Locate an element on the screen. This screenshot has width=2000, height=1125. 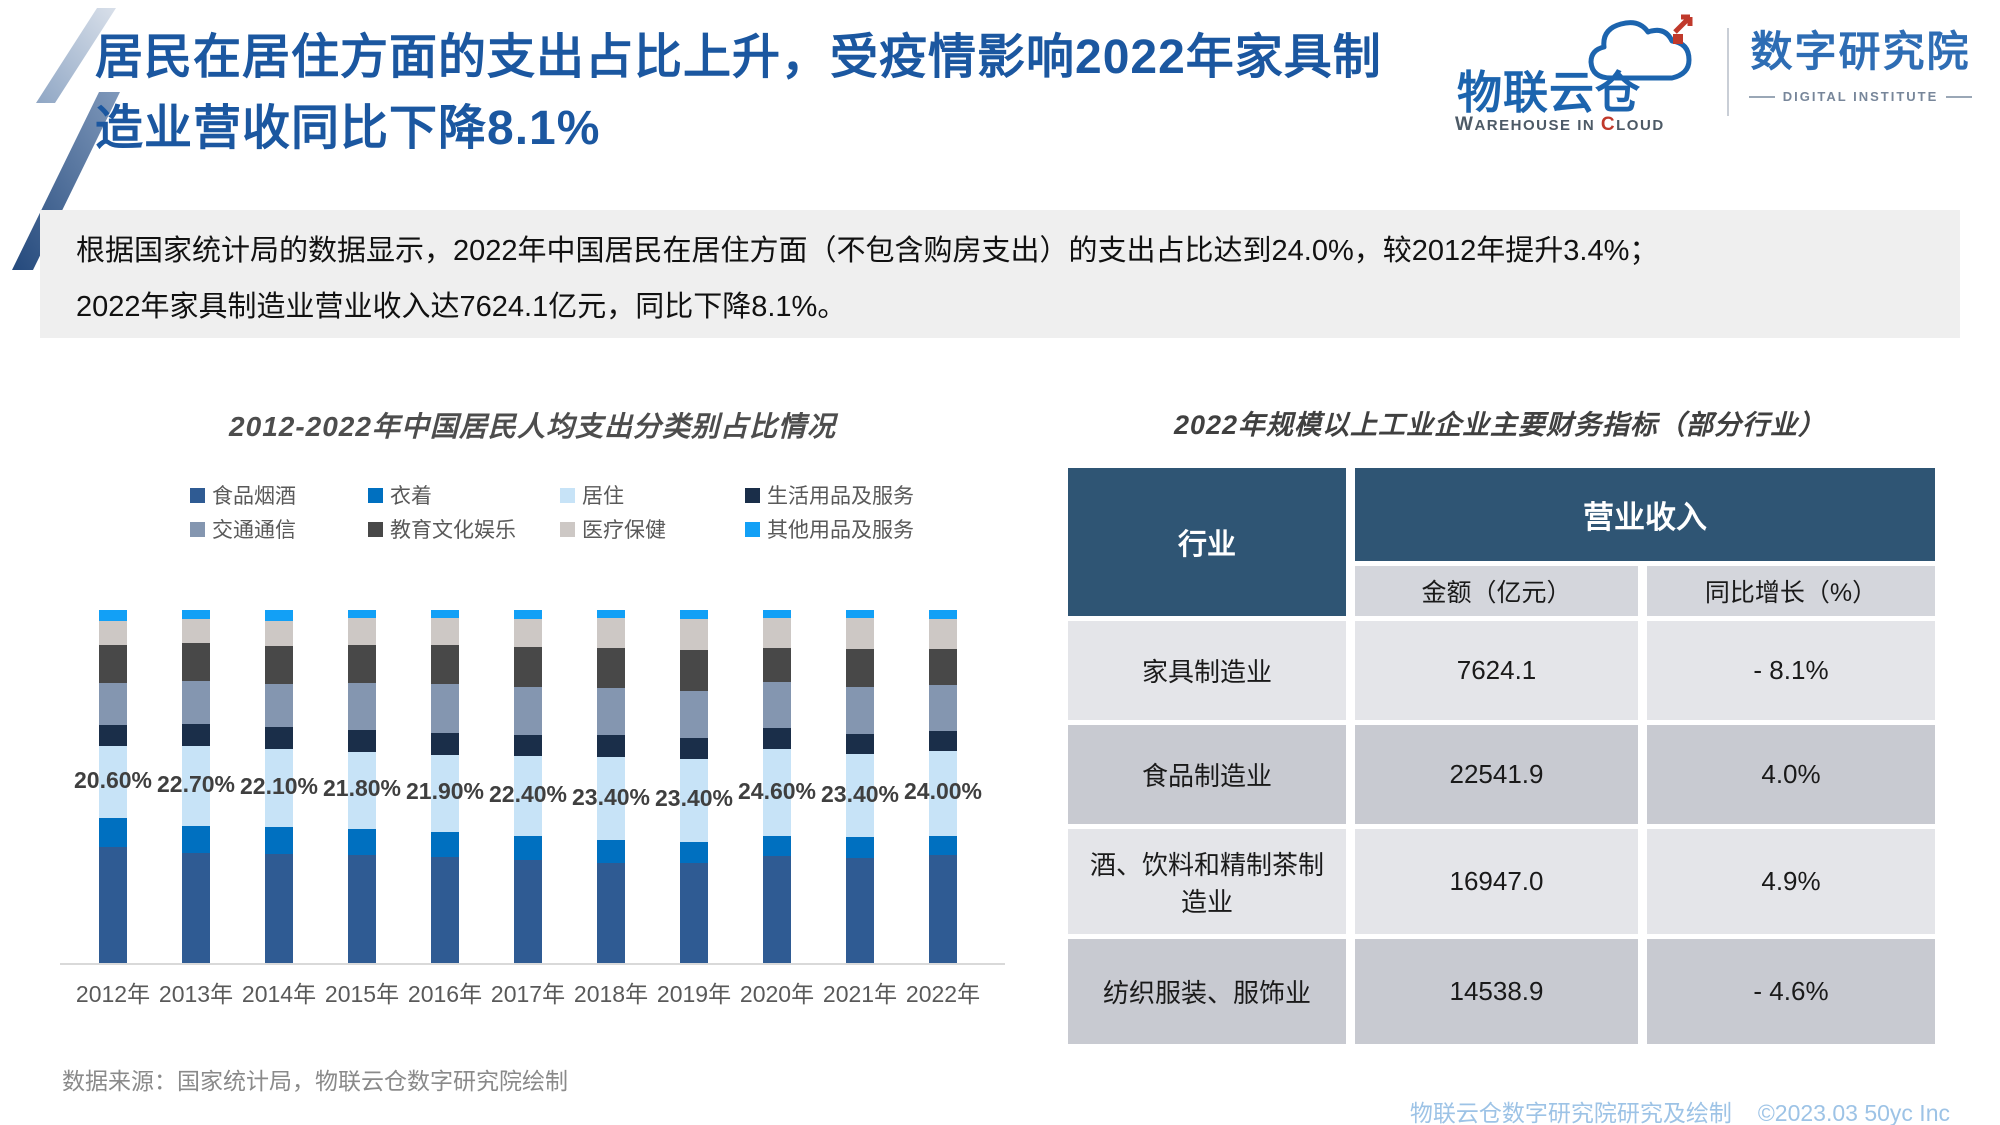
bar-value-label: 21.80% is located at coordinates (361, 788).